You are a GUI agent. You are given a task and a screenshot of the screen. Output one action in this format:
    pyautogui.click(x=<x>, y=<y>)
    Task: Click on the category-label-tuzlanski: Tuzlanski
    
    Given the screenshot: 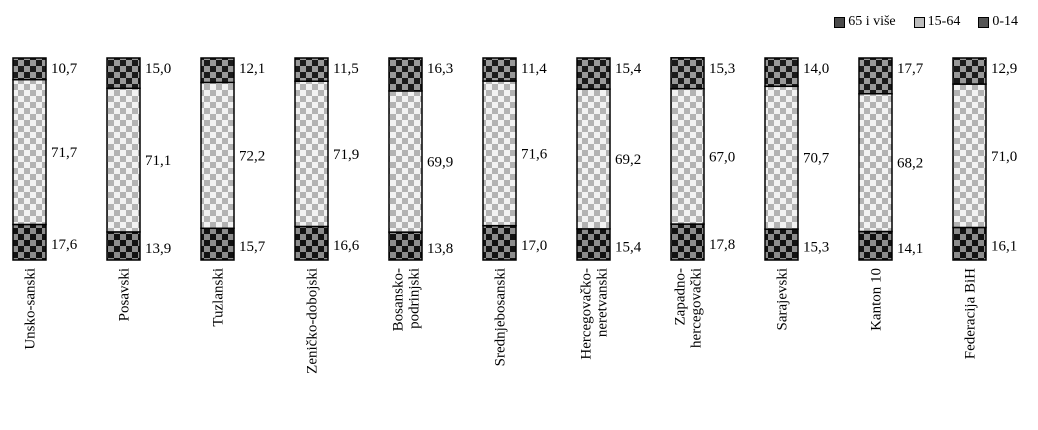 What is the action you would take?
    pyautogui.click(x=219, y=297)
    